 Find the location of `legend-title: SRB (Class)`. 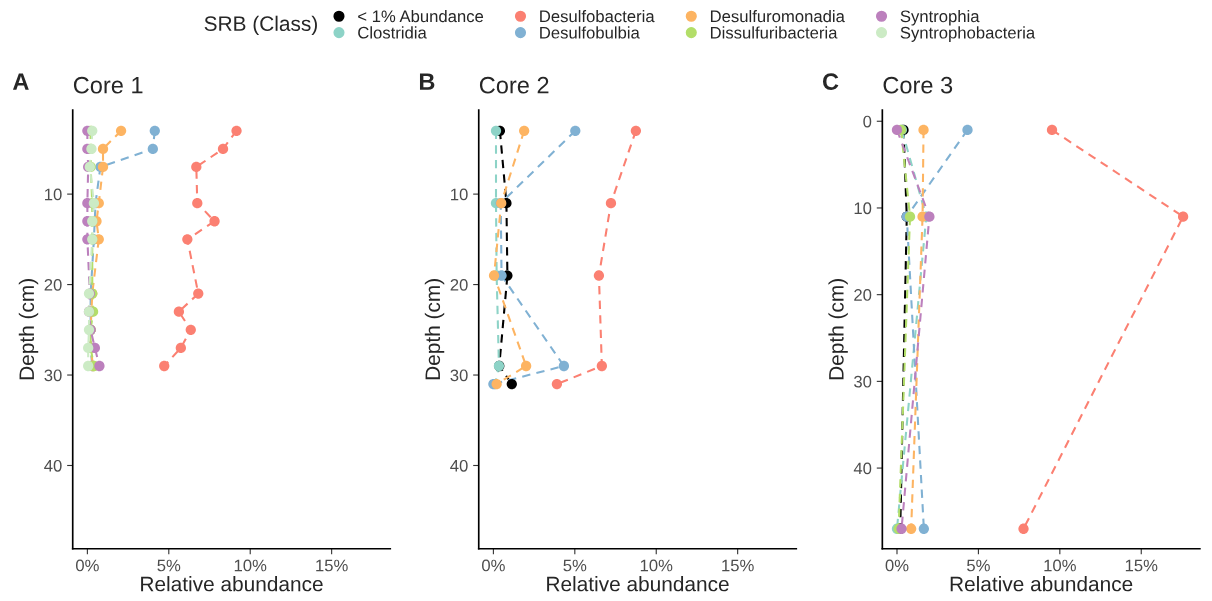

legend-title: SRB (Class) is located at coordinates (260, 25).